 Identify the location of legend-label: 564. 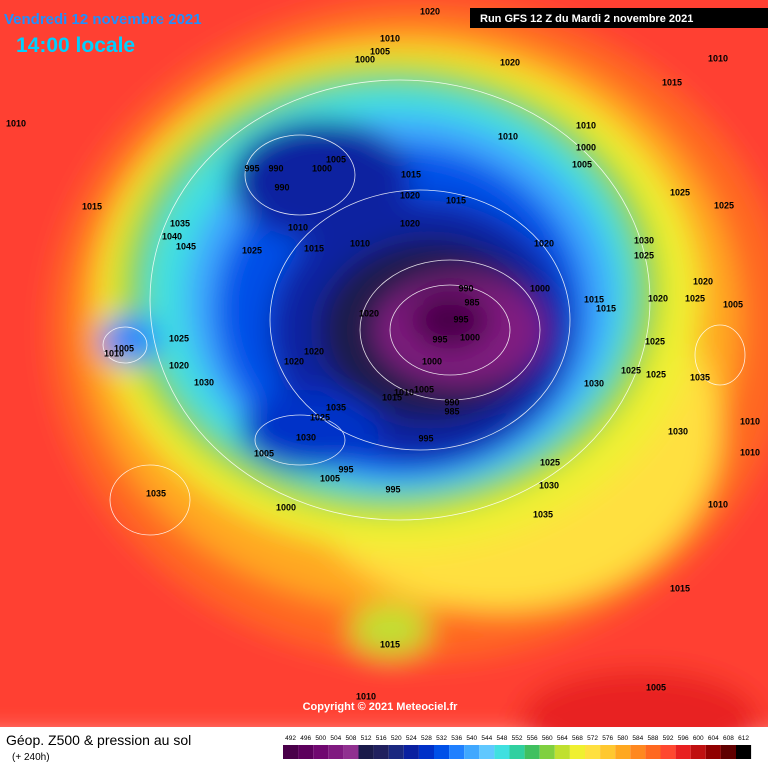
(562, 738).